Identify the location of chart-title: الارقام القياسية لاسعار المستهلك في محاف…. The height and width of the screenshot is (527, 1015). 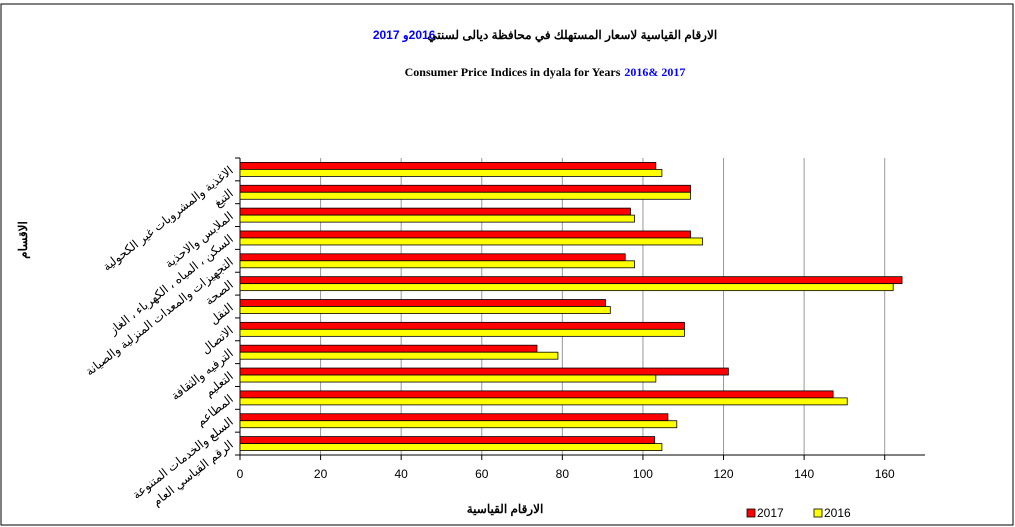
(545, 35).